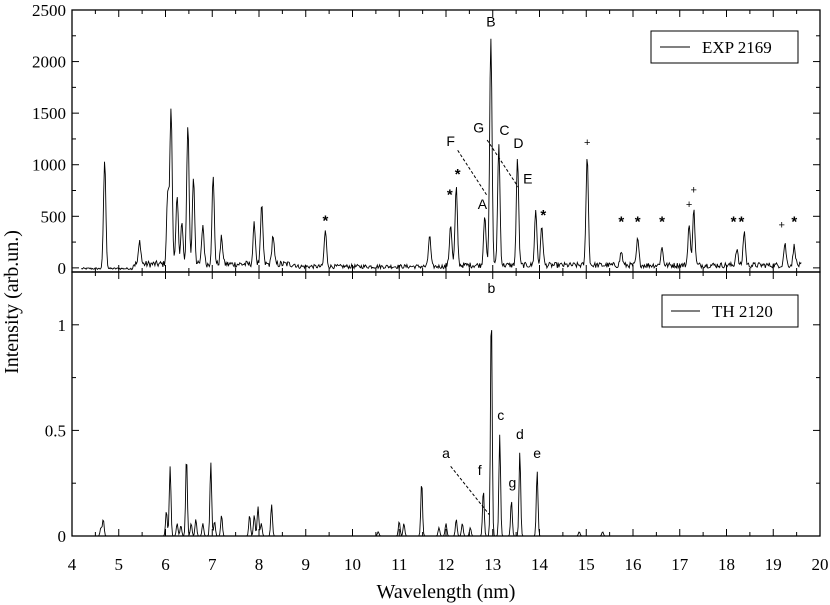 This screenshot has width=830, height=605. Describe the element at coordinates (490, 22) in the screenshot. I see `top-peak-label: B` at that location.